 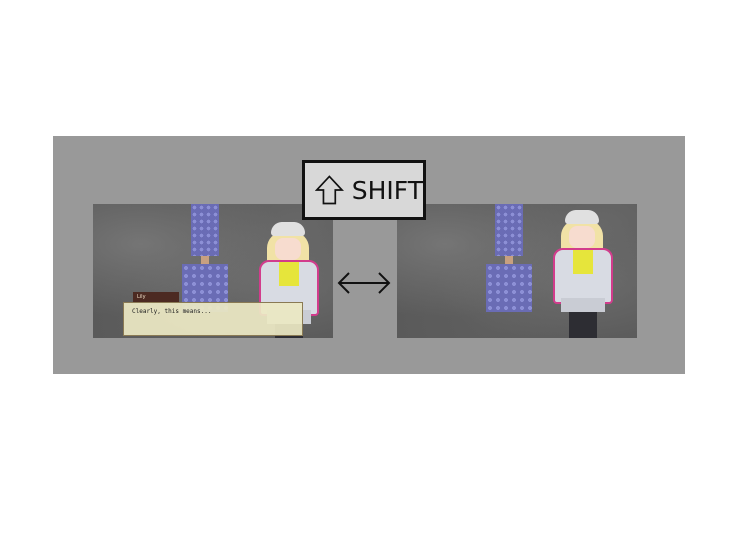 I want to click on screenshot-dialog-hidden, so click(x=517, y=271).